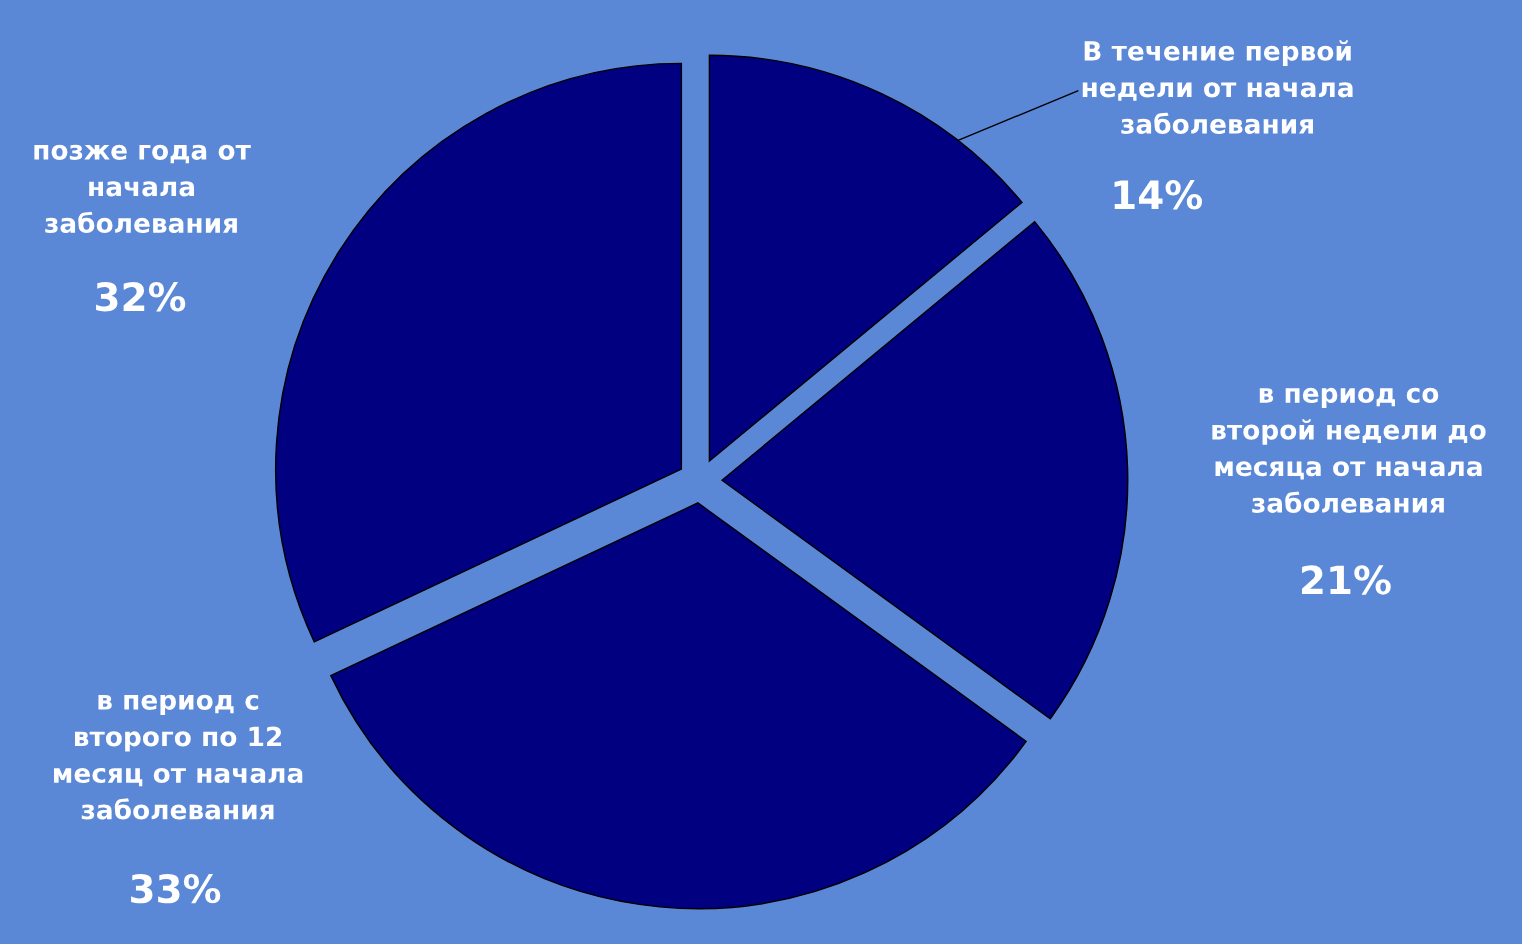  Describe the element at coordinates (176, 888) in the screenshot. I see `data-label: 33%` at that location.